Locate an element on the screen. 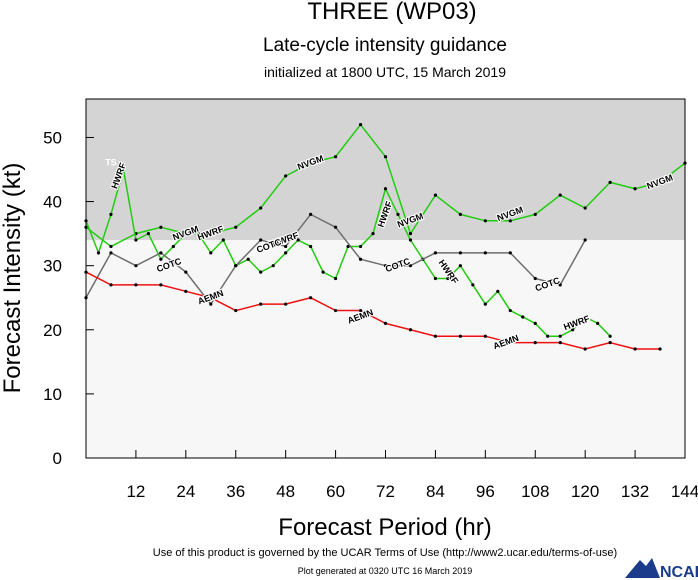 The height and width of the screenshot is (580, 698). x-tick-label: 12 is located at coordinates (135, 491).